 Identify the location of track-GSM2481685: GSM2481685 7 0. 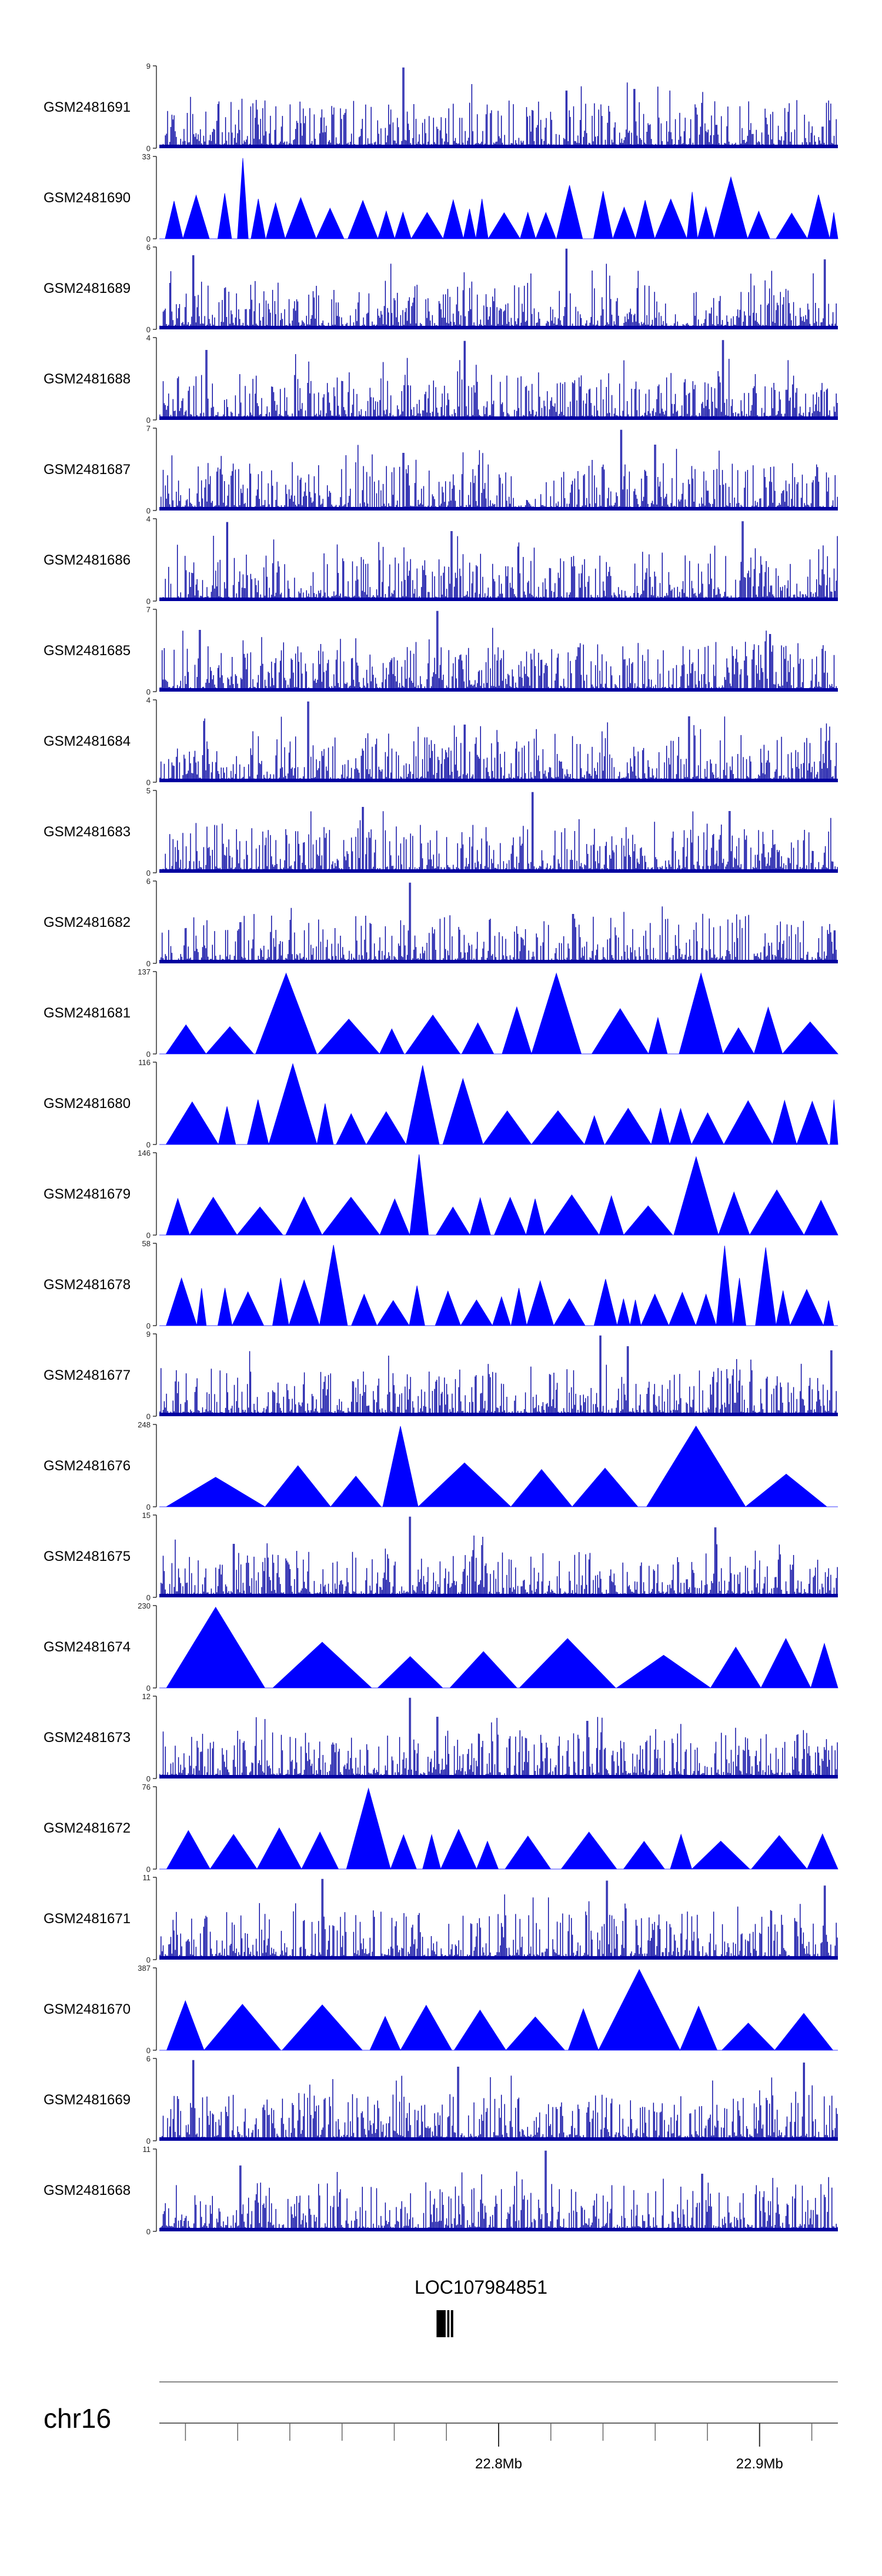
(441, 650).